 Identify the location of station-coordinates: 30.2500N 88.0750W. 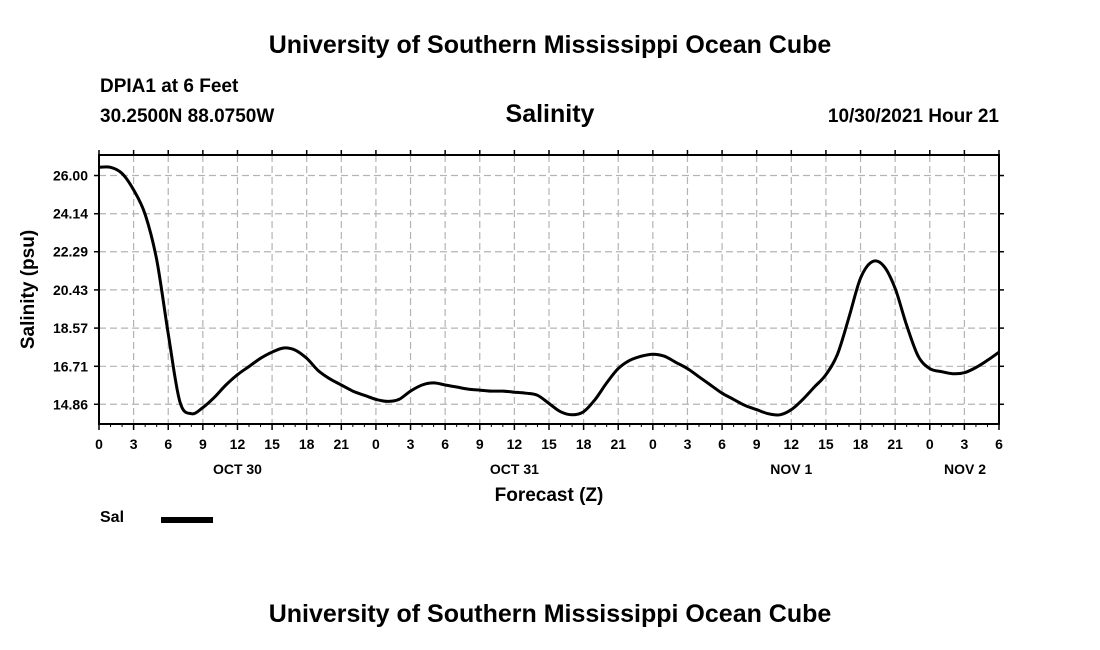
(187, 116).